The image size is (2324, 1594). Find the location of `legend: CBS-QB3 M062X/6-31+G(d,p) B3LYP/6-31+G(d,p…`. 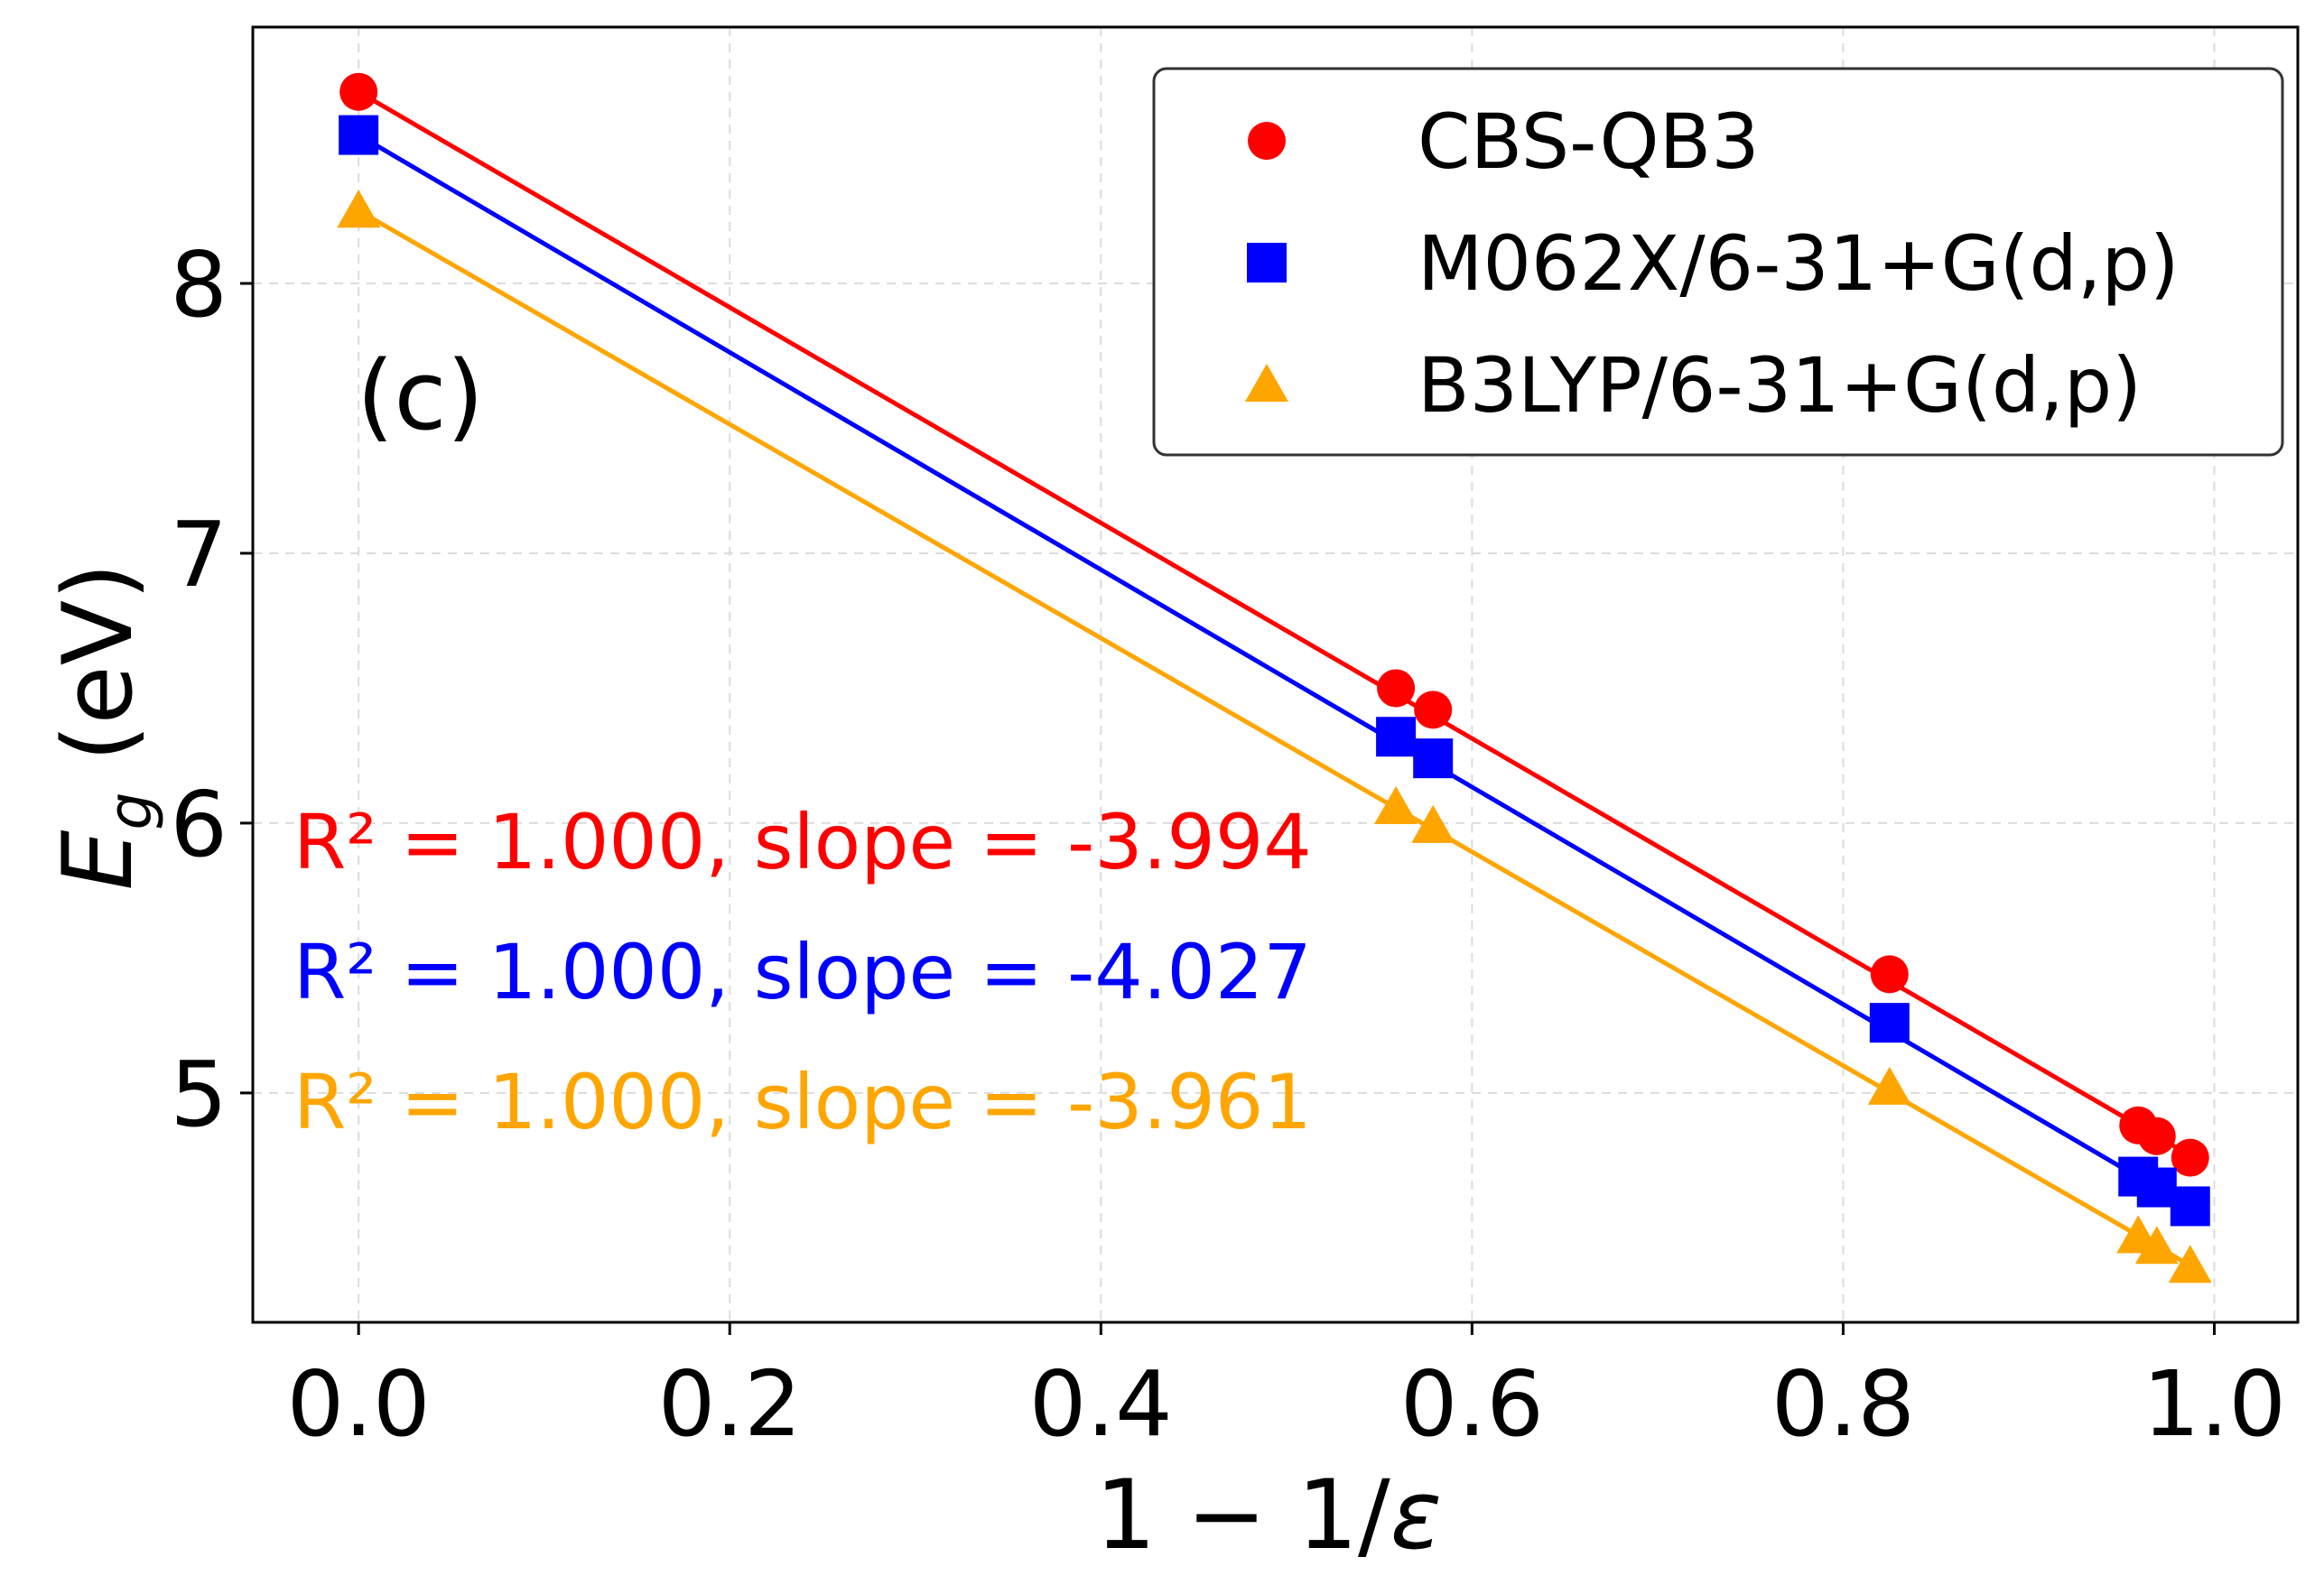

legend: CBS-QB3 M062X/6-31+G(d,p) B3LYP/6-31+G(d,p… is located at coordinates (1718, 262).